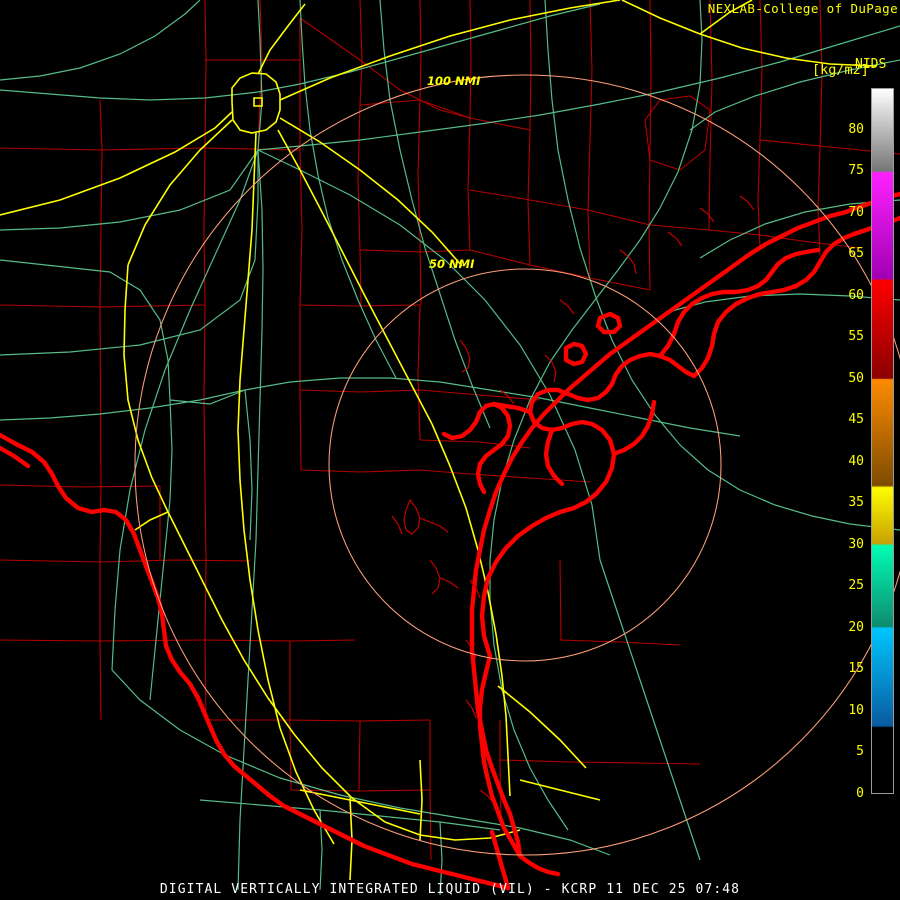  Describe the element at coordinates (856, 295) in the screenshot. I see `colorbar-tick-60: 60` at that location.